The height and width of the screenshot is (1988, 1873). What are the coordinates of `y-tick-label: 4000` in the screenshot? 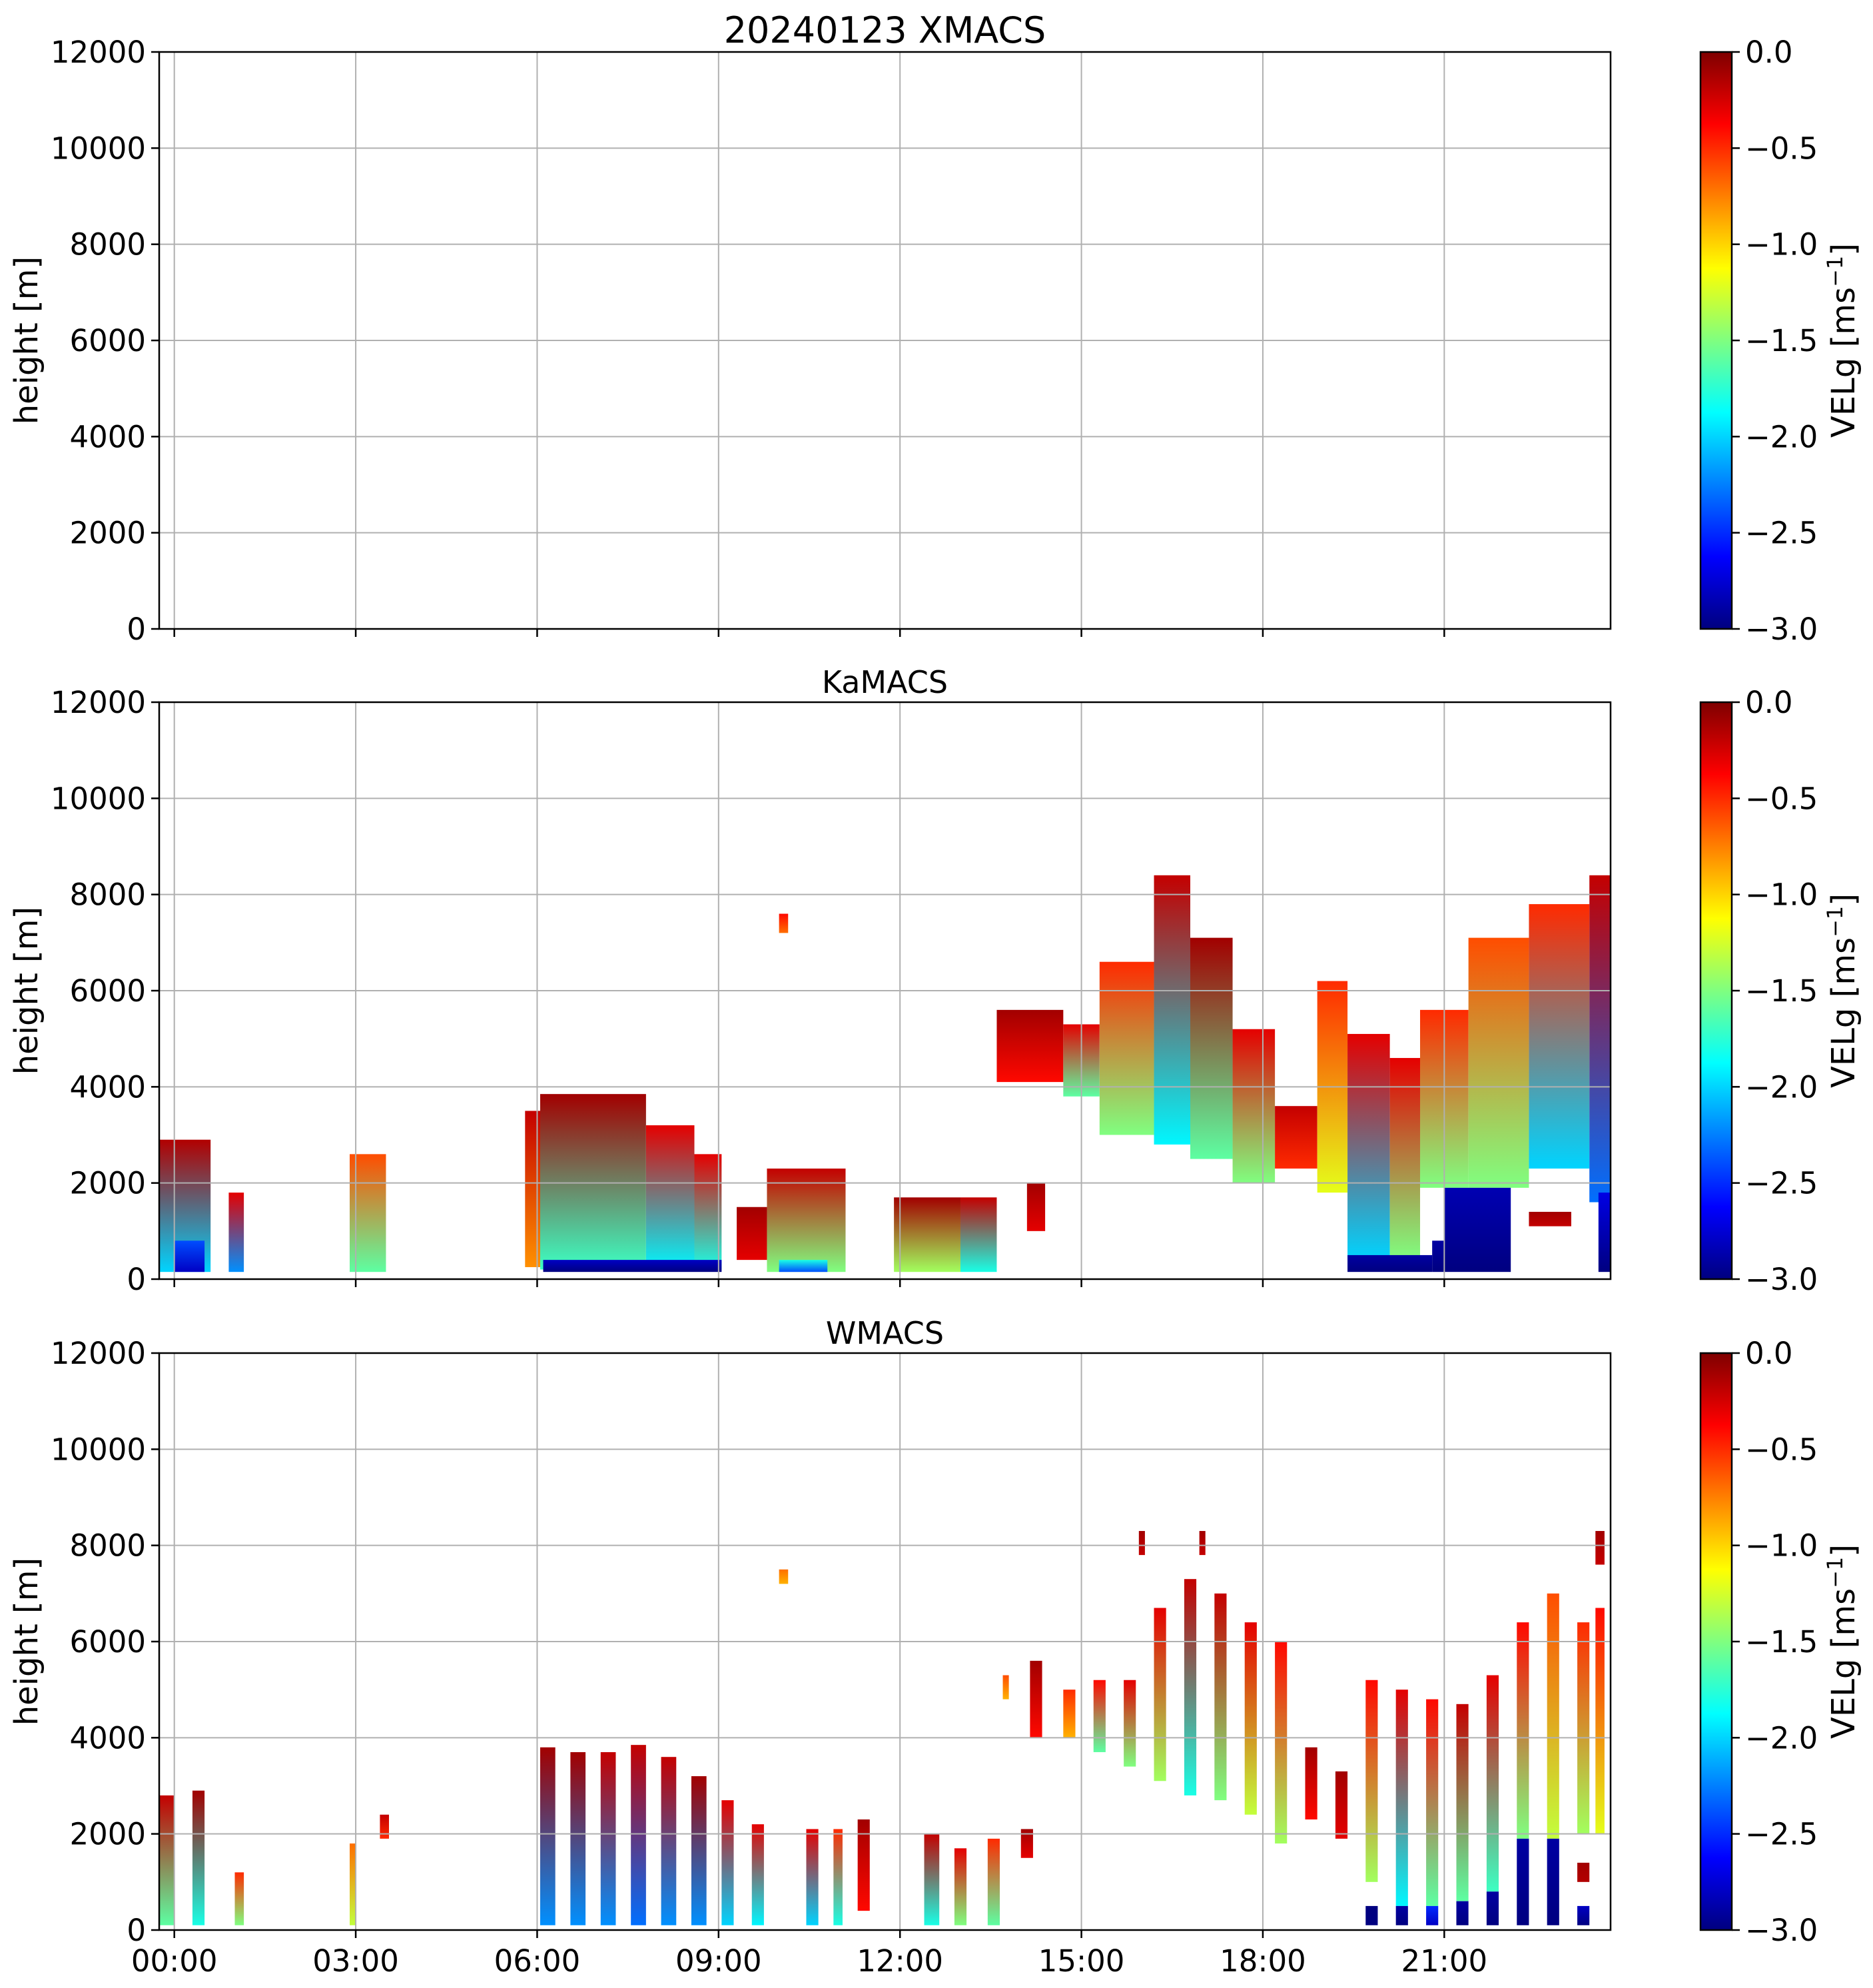 It's located at (107, 437).